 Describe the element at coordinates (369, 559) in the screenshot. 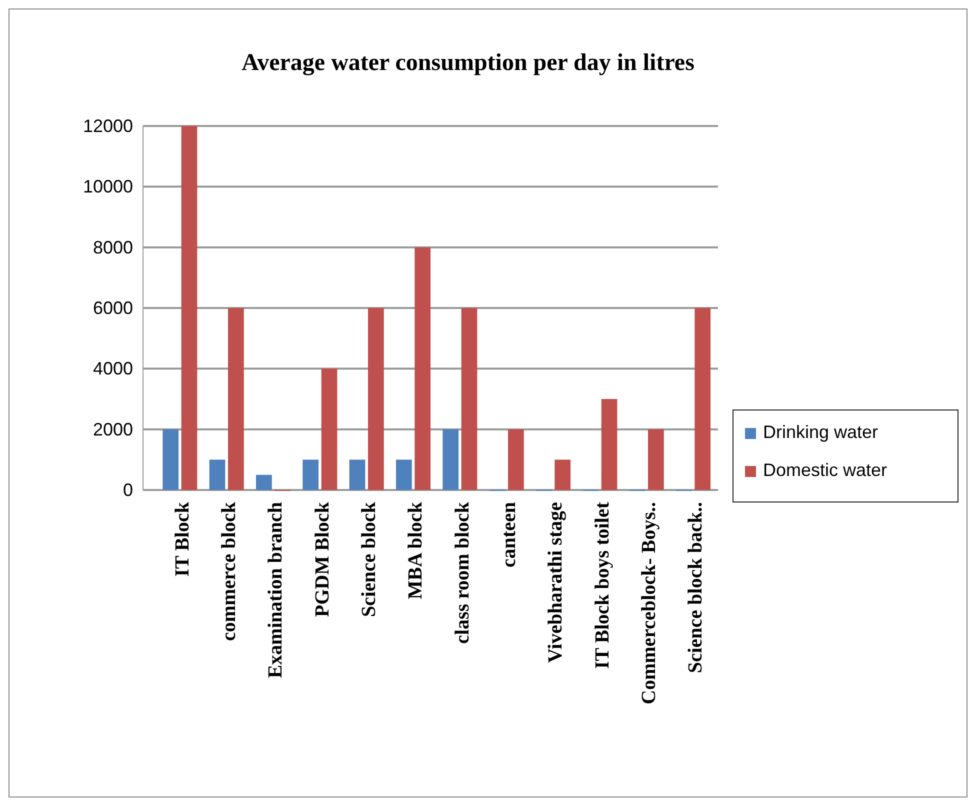

I see `x-tick-label: Science block` at that location.